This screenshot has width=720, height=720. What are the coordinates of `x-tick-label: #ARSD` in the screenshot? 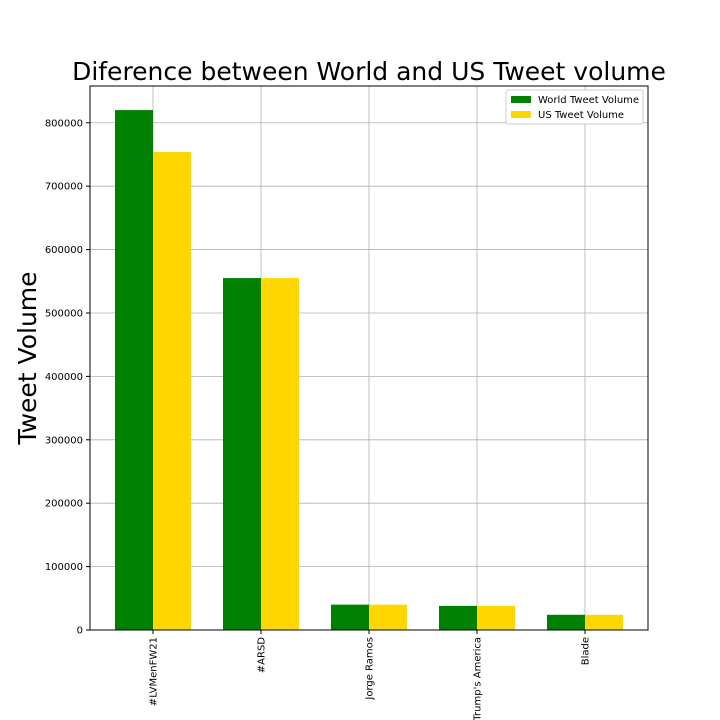 It's located at (262, 655).